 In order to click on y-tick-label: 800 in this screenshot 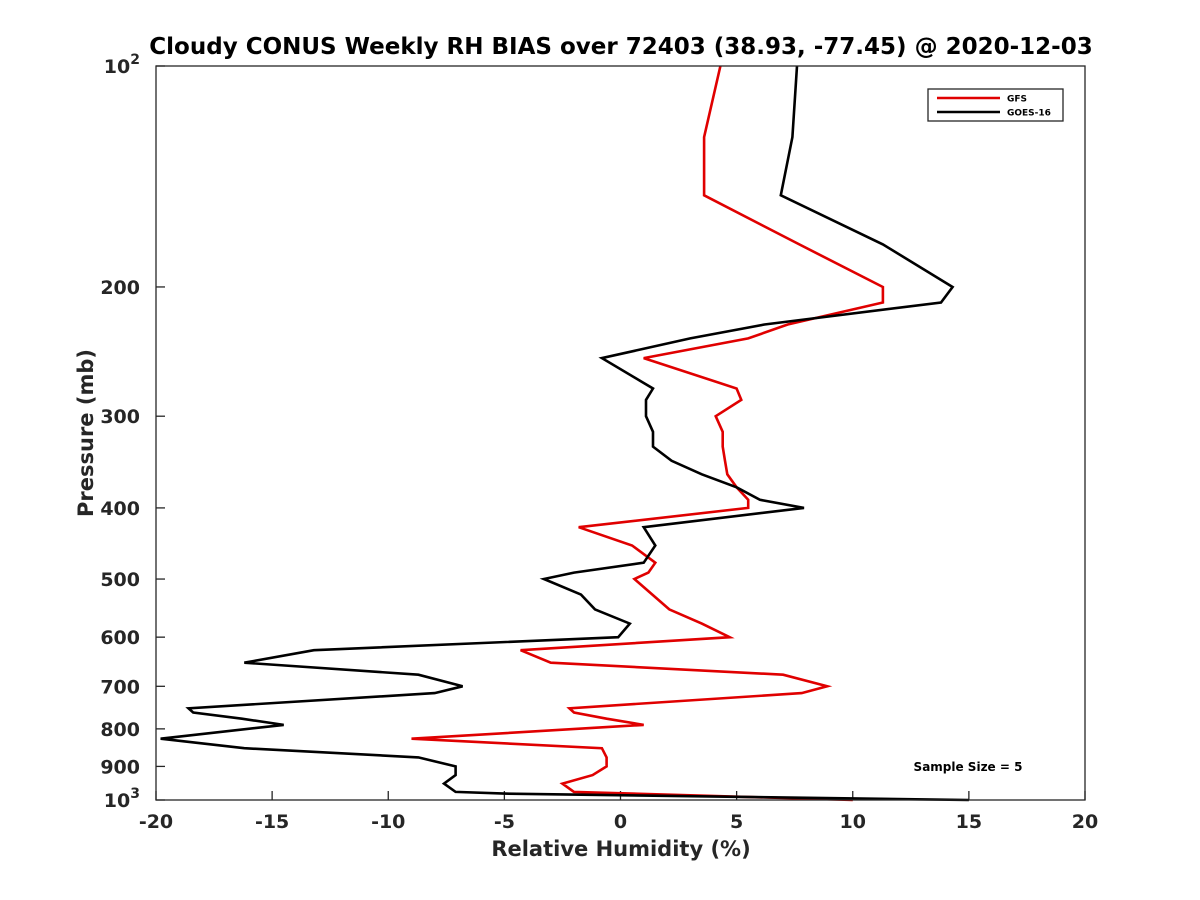, I will do `click(120, 730)`.